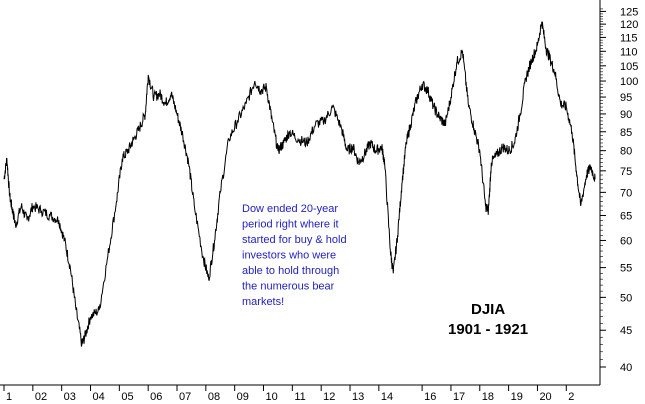 The width and height of the screenshot is (645, 404). Describe the element at coordinates (488, 397) in the screenshot. I see `x-tick-label: 18` at that location.